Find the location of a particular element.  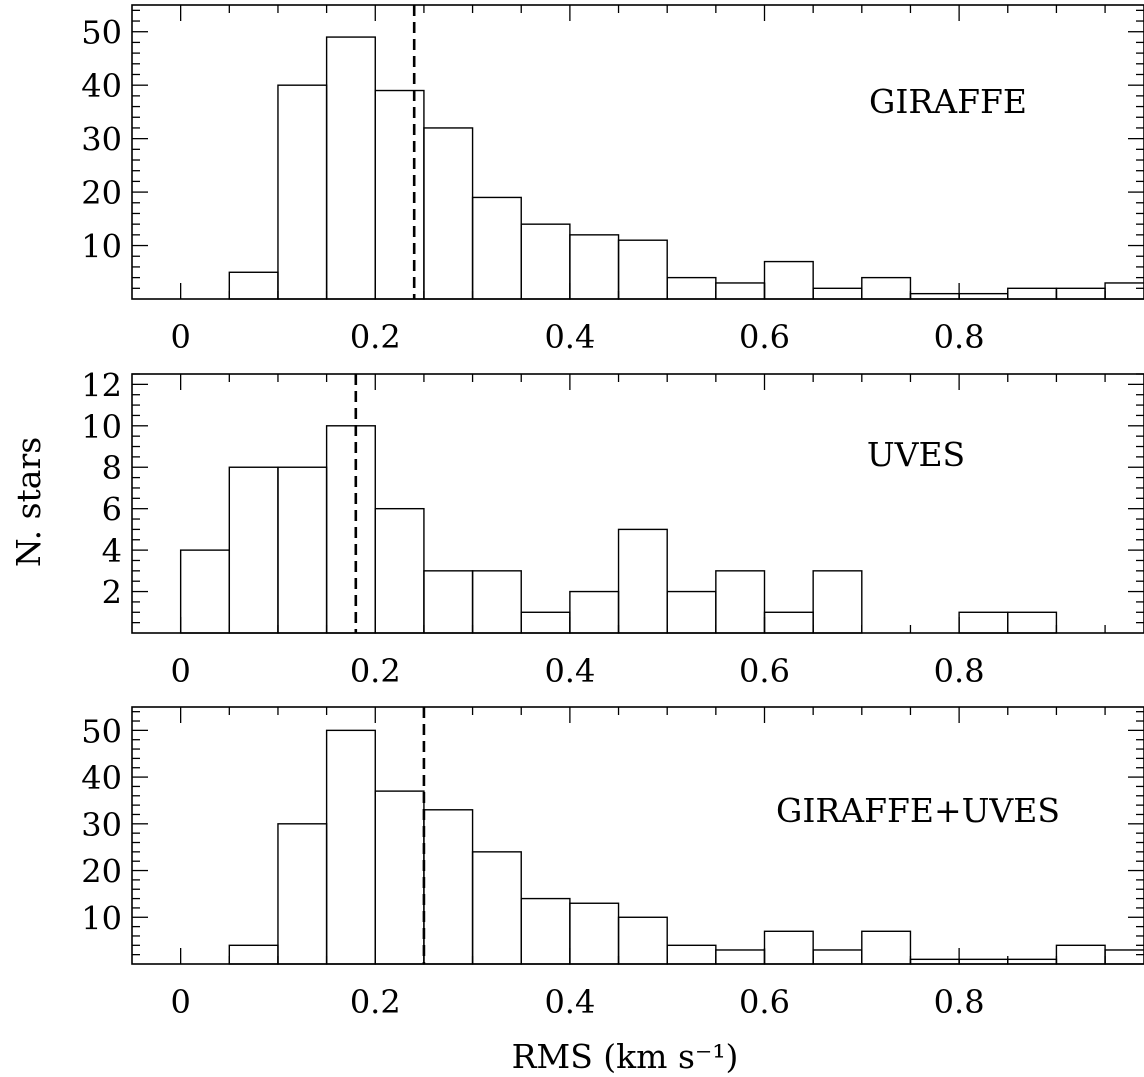

giraffe-panel-label: GIRAFFE is located at coordinates (948, 101).